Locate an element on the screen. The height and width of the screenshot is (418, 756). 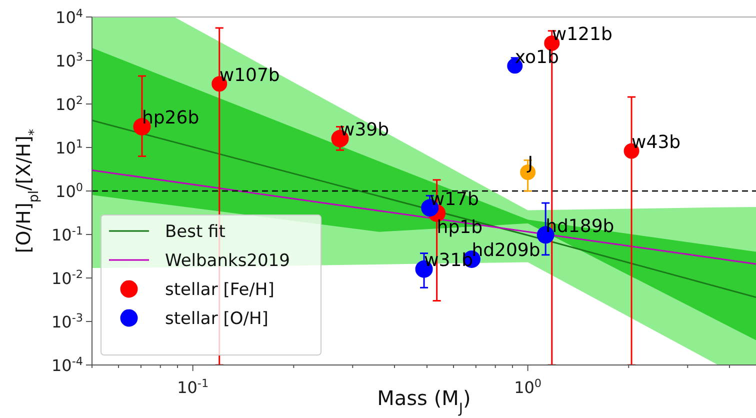
y-tick-label: 10$^{1}$ is located at coordinates (69, 147).